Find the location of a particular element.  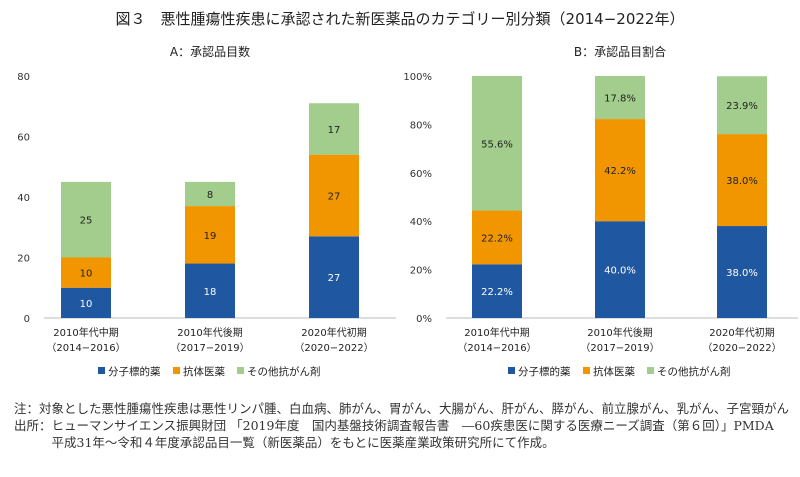

y-tick-label: 40% is located at coordinates (421, 222).